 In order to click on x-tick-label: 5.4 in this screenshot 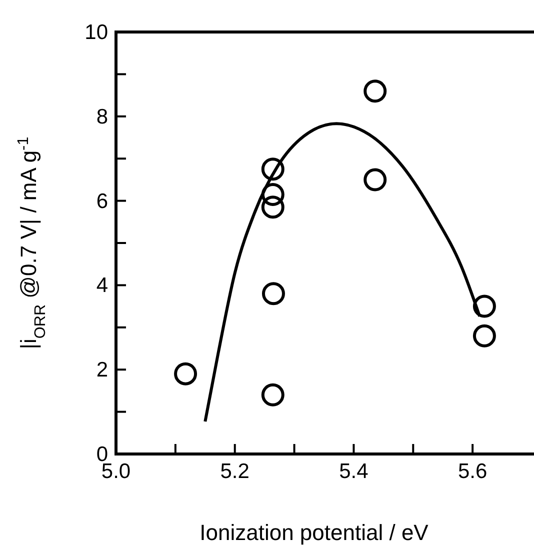, I will do `click(354, 471)`.